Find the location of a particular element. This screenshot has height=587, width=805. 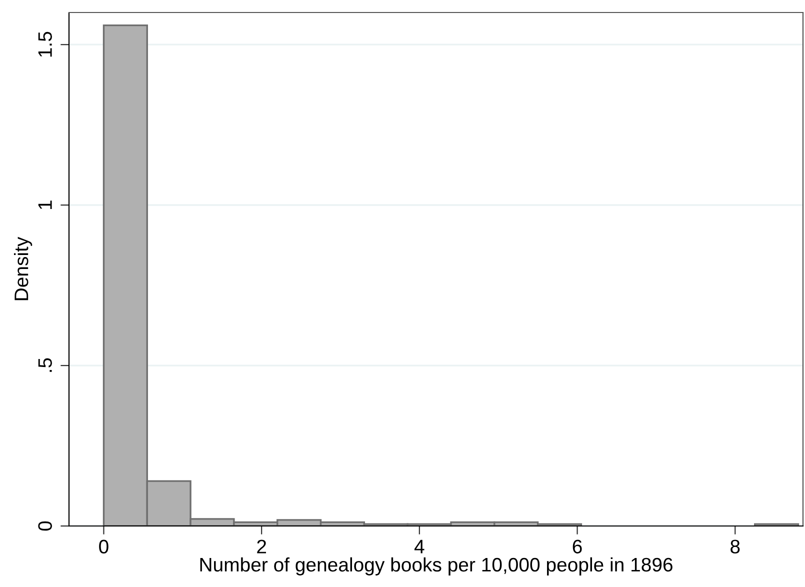

x-tick-label: 6 is located at coordinates (577, 547).